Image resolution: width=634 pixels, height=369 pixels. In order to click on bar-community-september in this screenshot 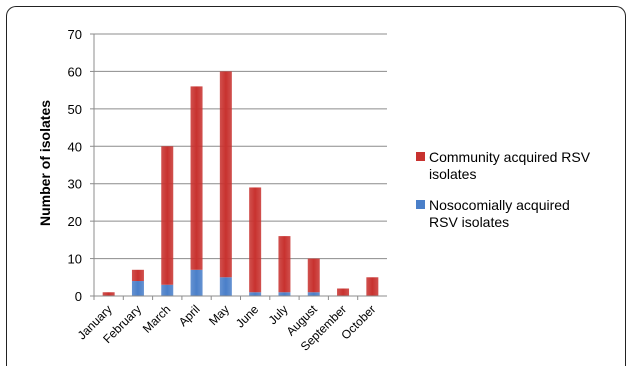, I will do `click(343, 292)`.